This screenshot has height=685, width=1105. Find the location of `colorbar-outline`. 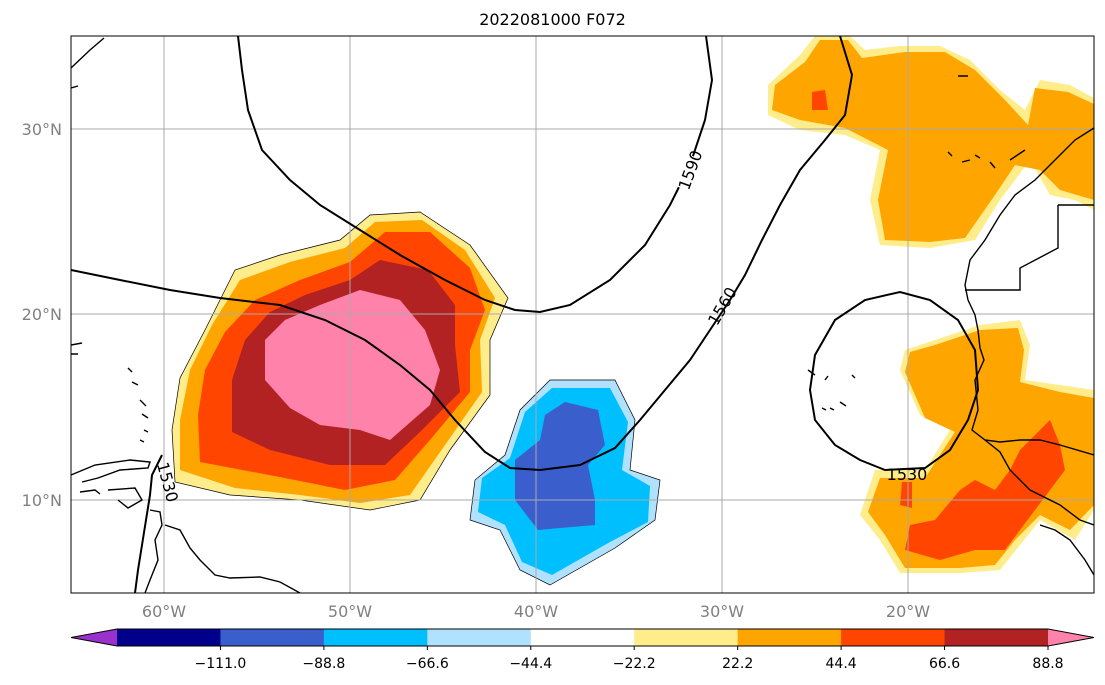

colorbar-outline is located at coordinates (582, 637).